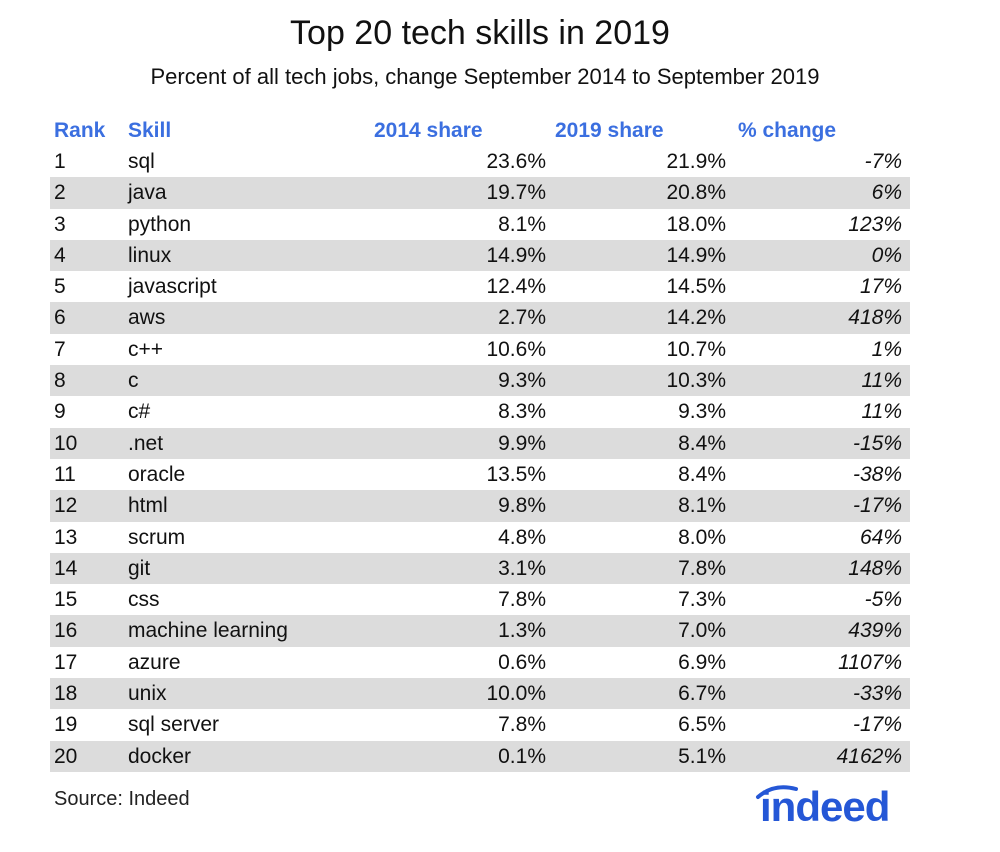  Describe the element at coordinates (522, 412) in the screenshot. I see `share-2014-cell: 8.3%` at that location.